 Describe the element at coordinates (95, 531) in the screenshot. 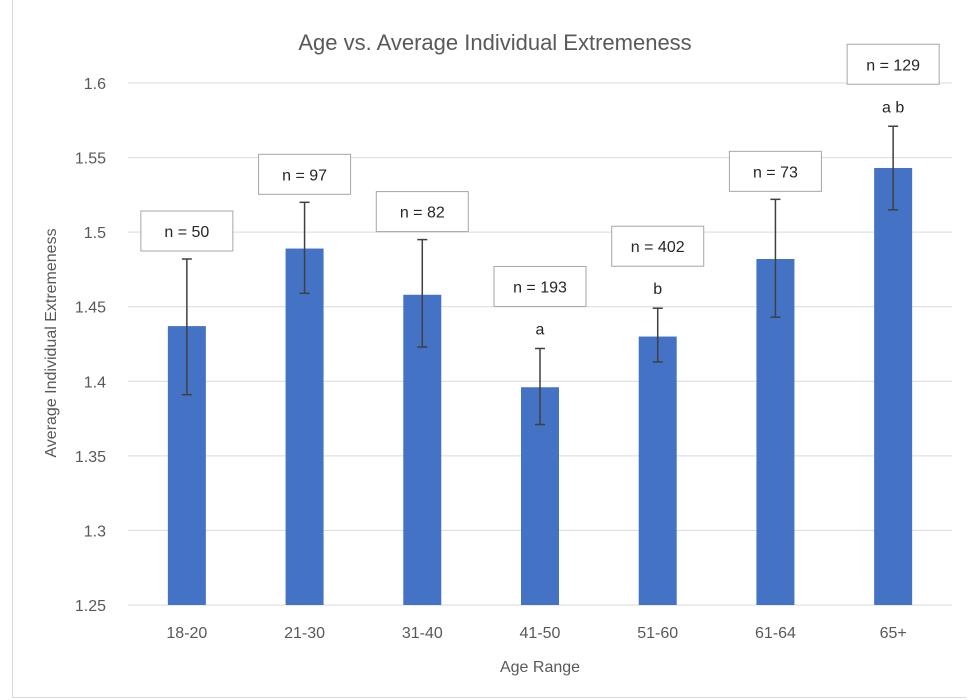

I see `y-tick-label: 1.3` at that location.